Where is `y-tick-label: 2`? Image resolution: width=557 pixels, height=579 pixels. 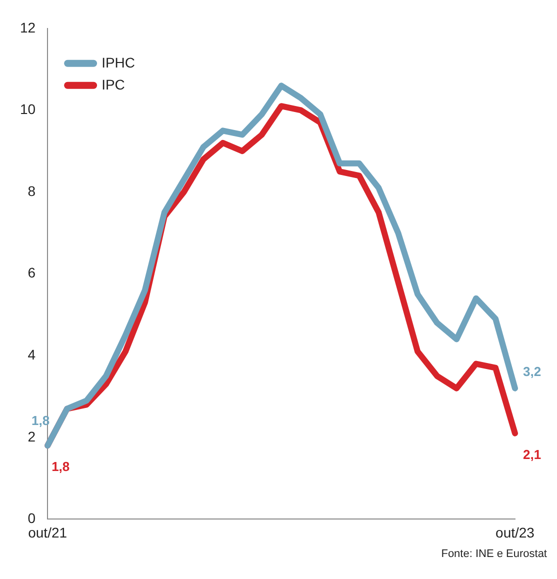 y-tick-label: 2 is located at coordinates (32, 436).